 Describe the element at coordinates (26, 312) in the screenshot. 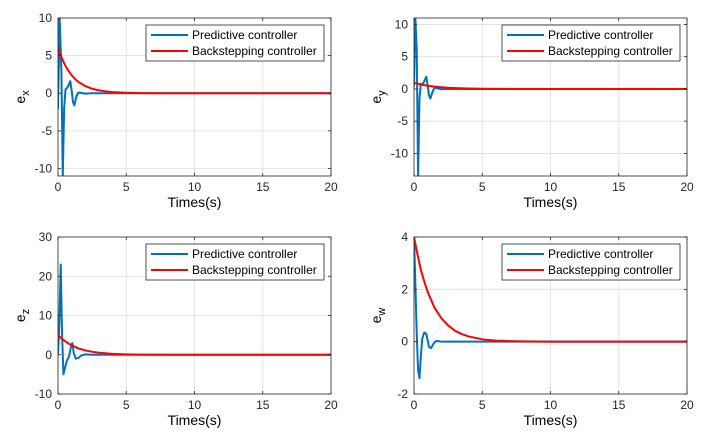

I see `y-axis-label-subscript: z` at that location.